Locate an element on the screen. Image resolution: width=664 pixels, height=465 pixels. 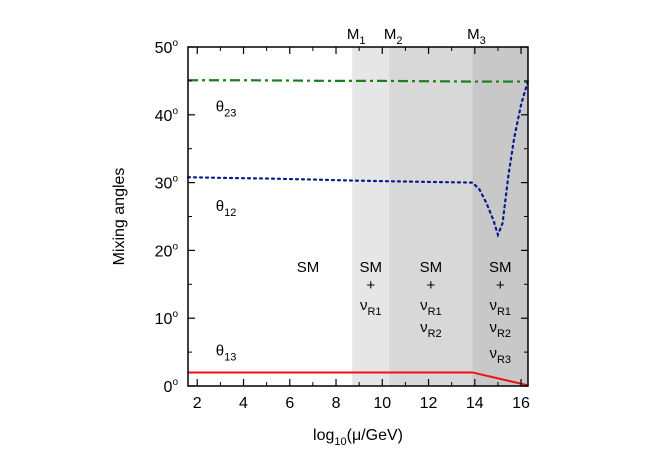
y-tick-label-6: 50o is located at coordinates (167, 47).